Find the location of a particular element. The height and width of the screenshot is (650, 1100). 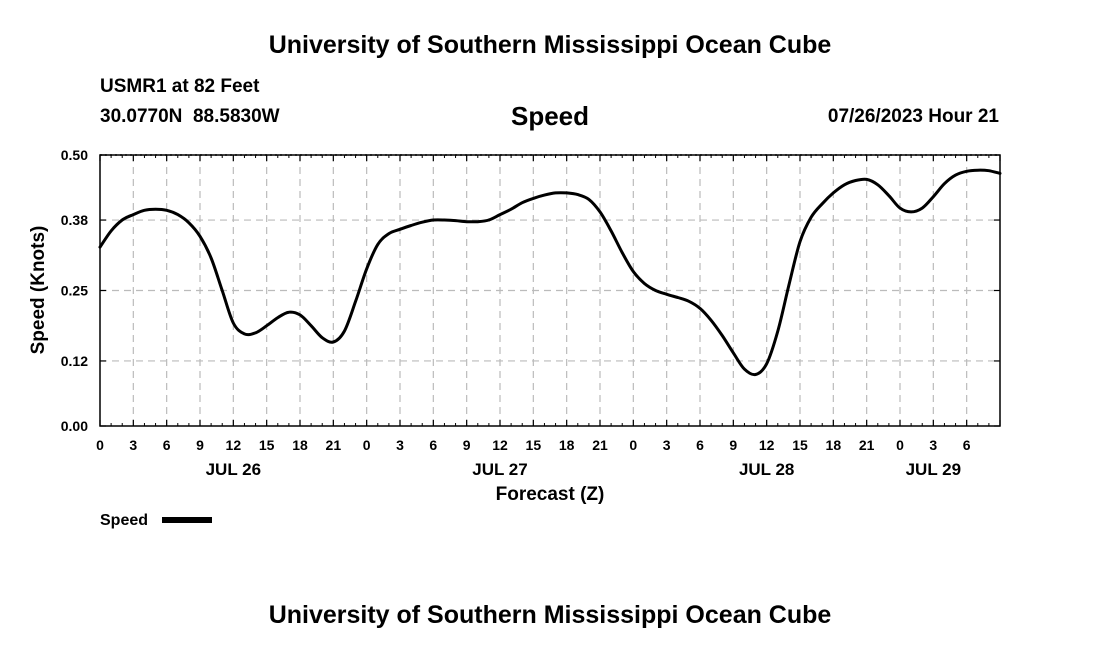

day-label: JUL 29 is located at coordinates (933, 469).